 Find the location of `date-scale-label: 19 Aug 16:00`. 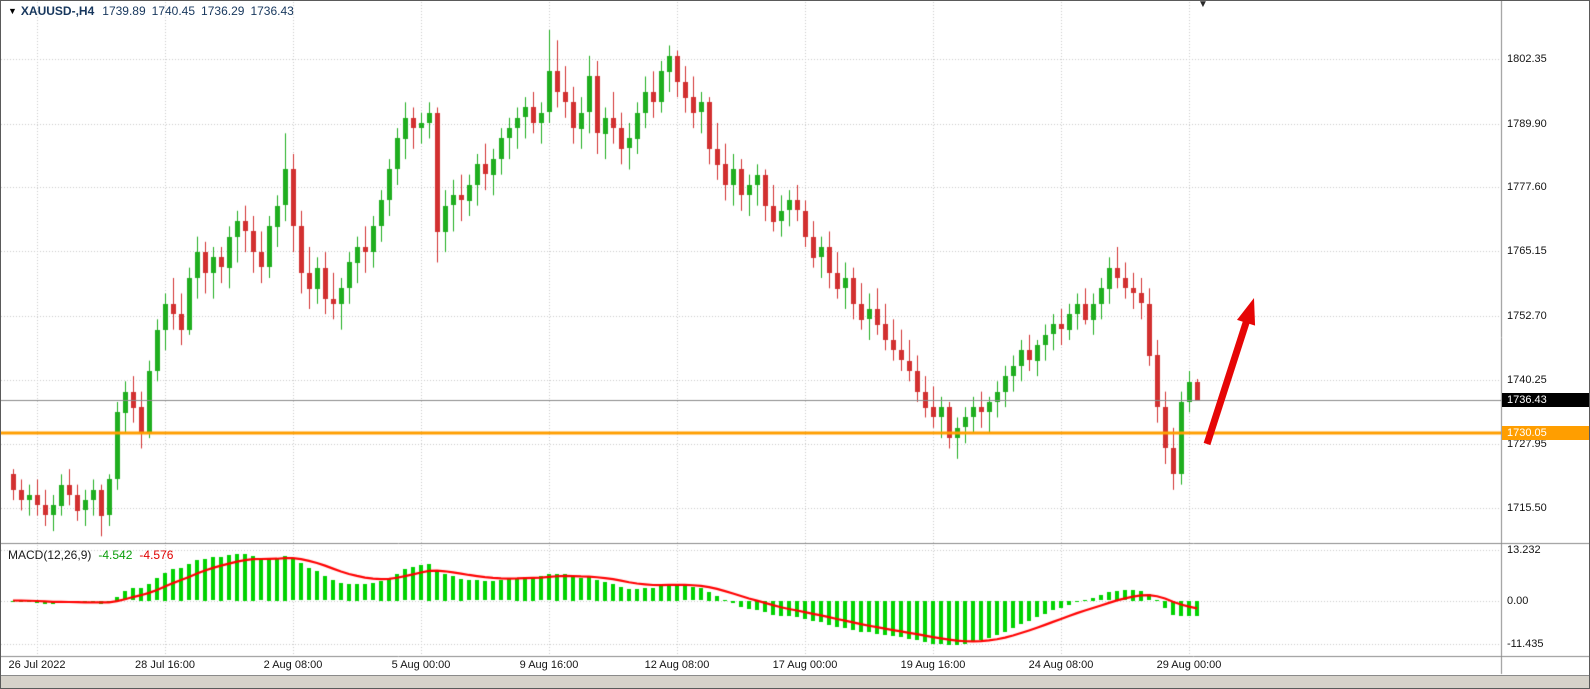

date-scale-label: 19 Aug 16:00 is located at coordinates (933, 665).